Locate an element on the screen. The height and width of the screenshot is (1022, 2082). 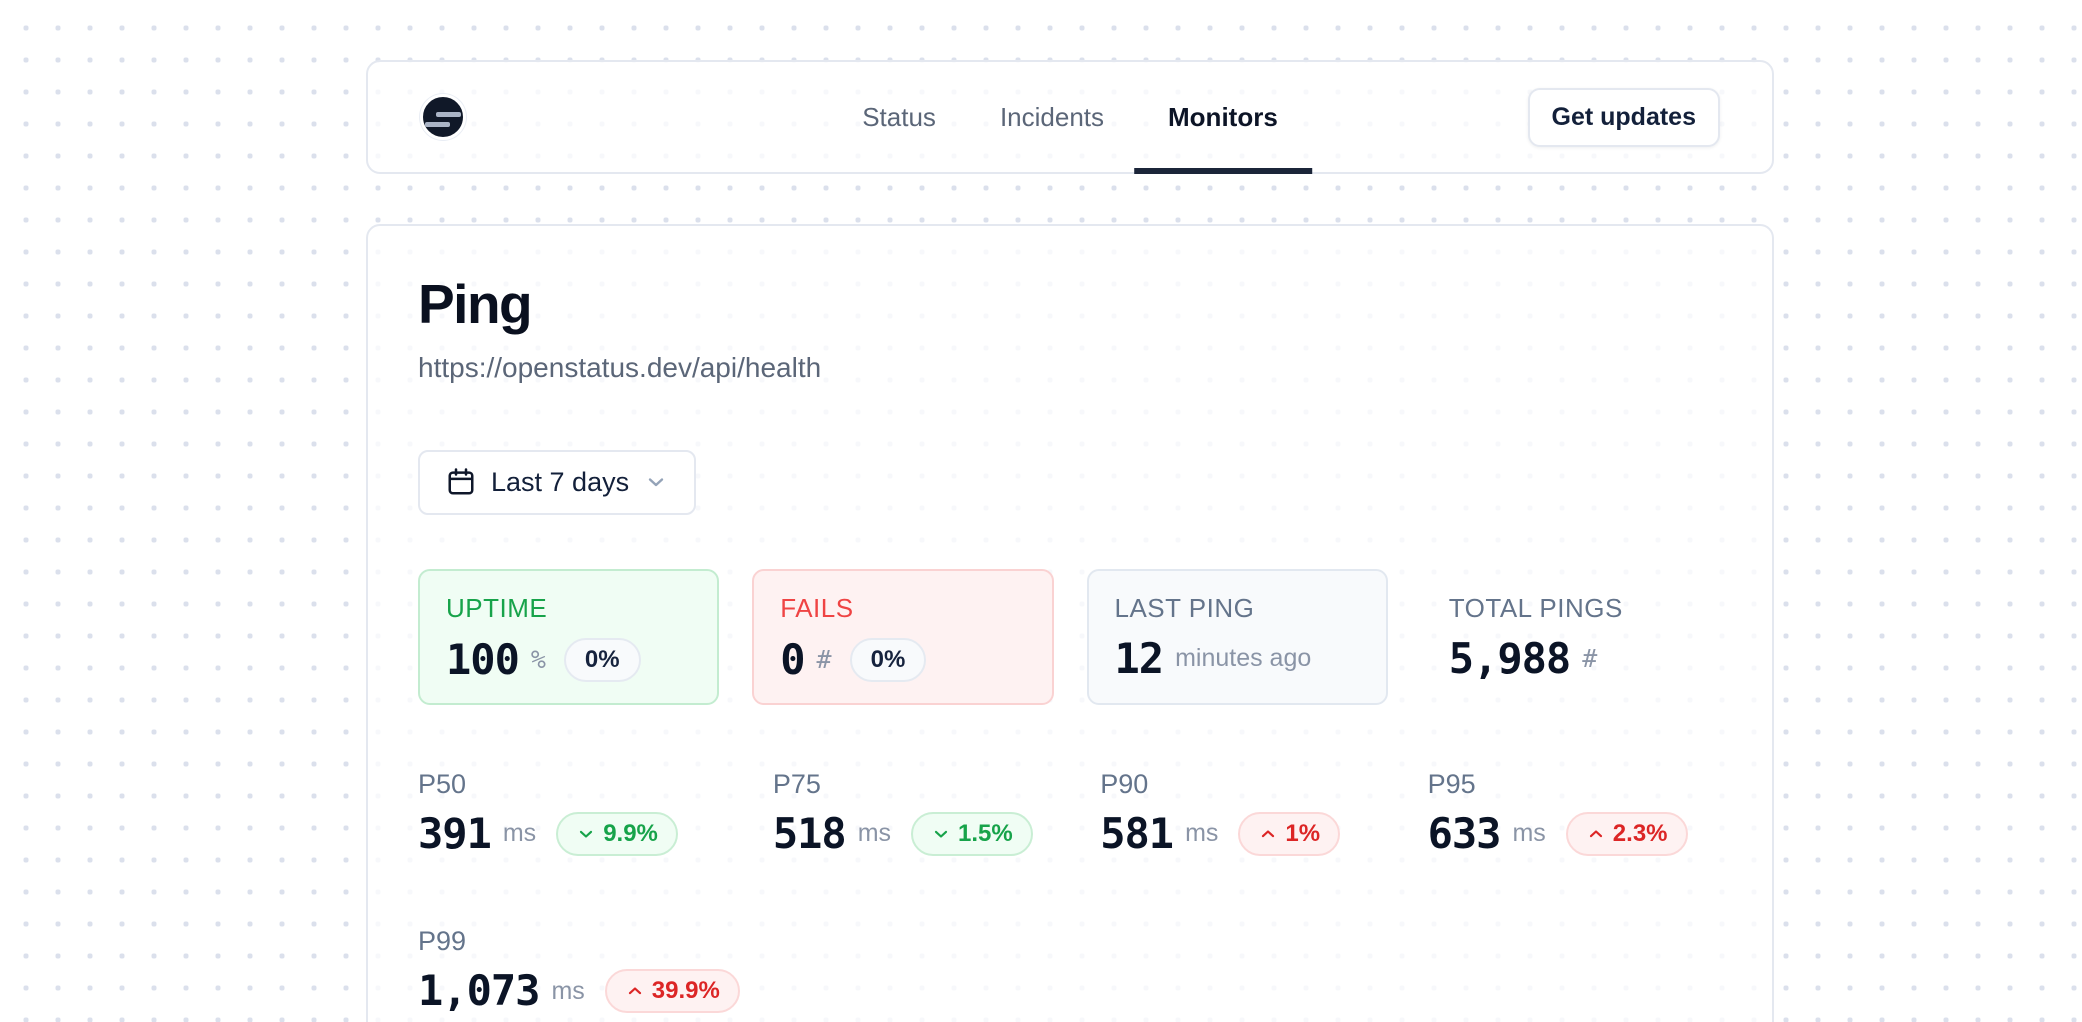
date-range-label: Last 7 days is located at coordinates (560, 481).